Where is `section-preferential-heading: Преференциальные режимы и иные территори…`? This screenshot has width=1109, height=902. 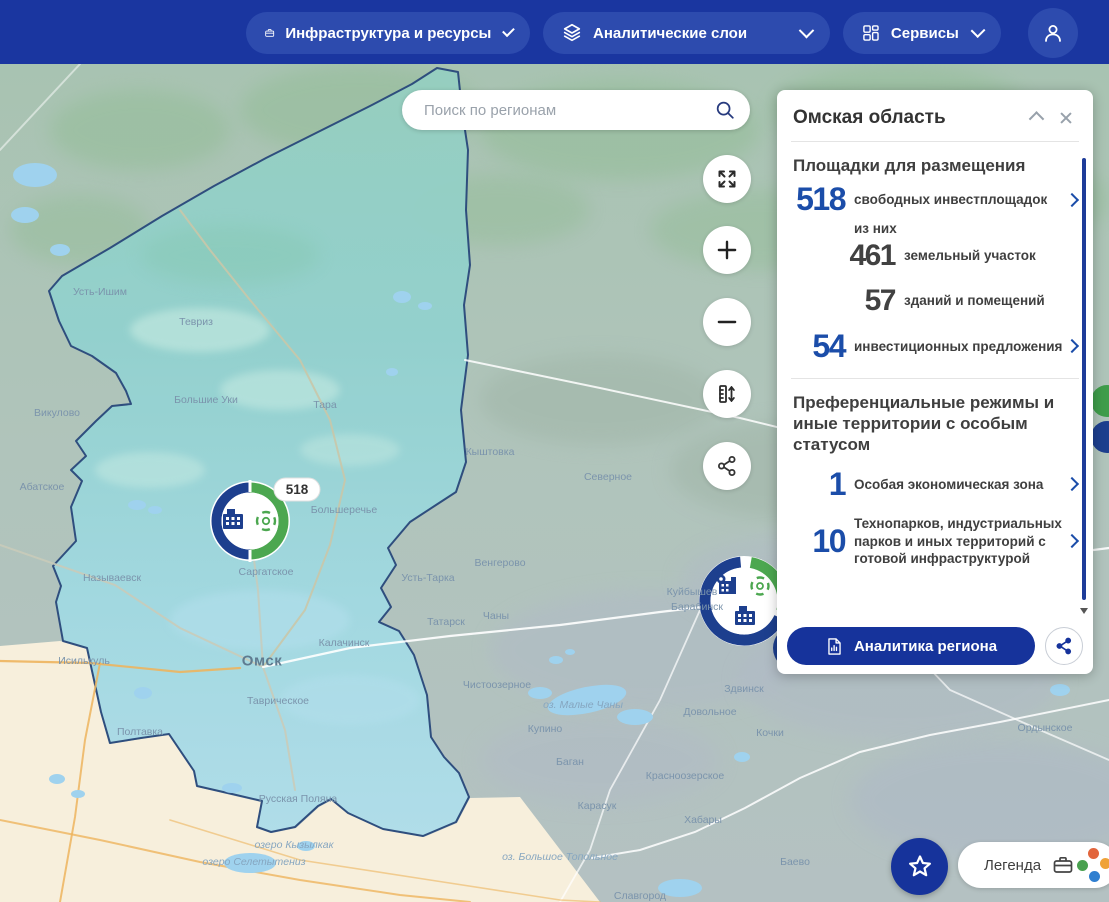
section-preferential-heading: Преференциальные режимы и иные территори… is located at coordinates (924, 424).